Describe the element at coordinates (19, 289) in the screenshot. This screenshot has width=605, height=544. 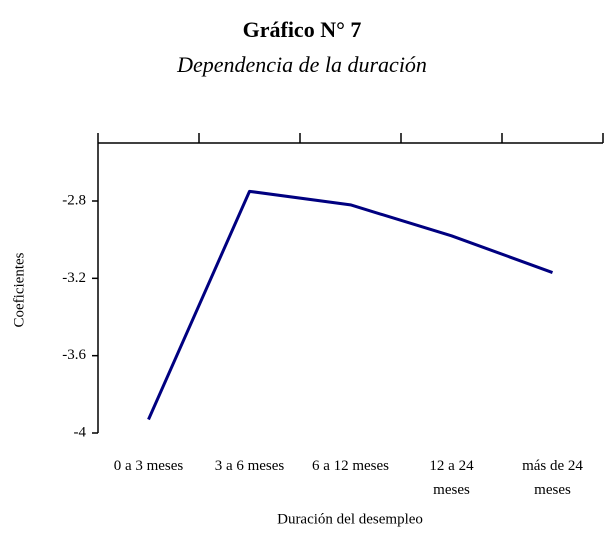
I see `y-axis-label: Coeficientes` at that location.